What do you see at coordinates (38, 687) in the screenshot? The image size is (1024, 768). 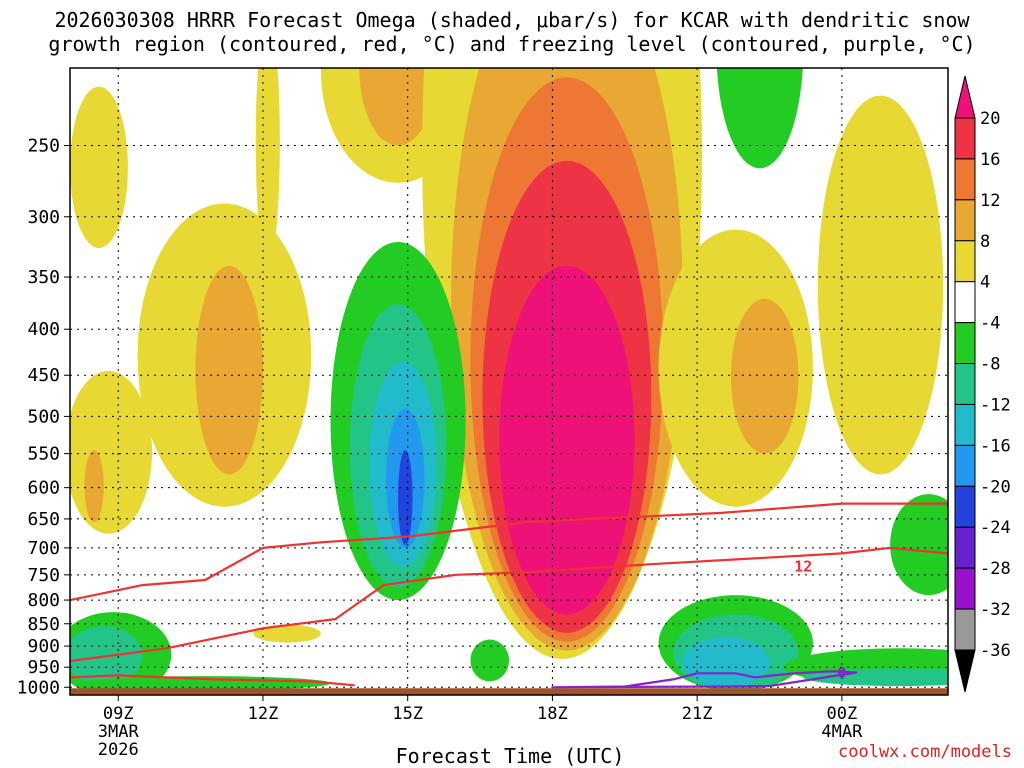 I see `y-tick-label-1000: 1000` at bounding box center [38, 687].